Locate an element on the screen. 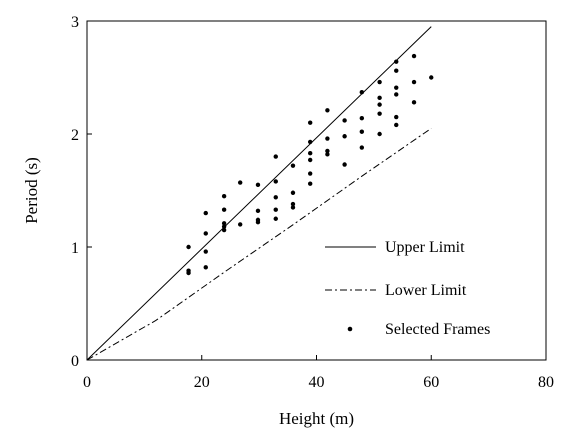 The width and height of the screenshot is (575, 442). x-tick-label: 20 is located at coordinates (202, 382).